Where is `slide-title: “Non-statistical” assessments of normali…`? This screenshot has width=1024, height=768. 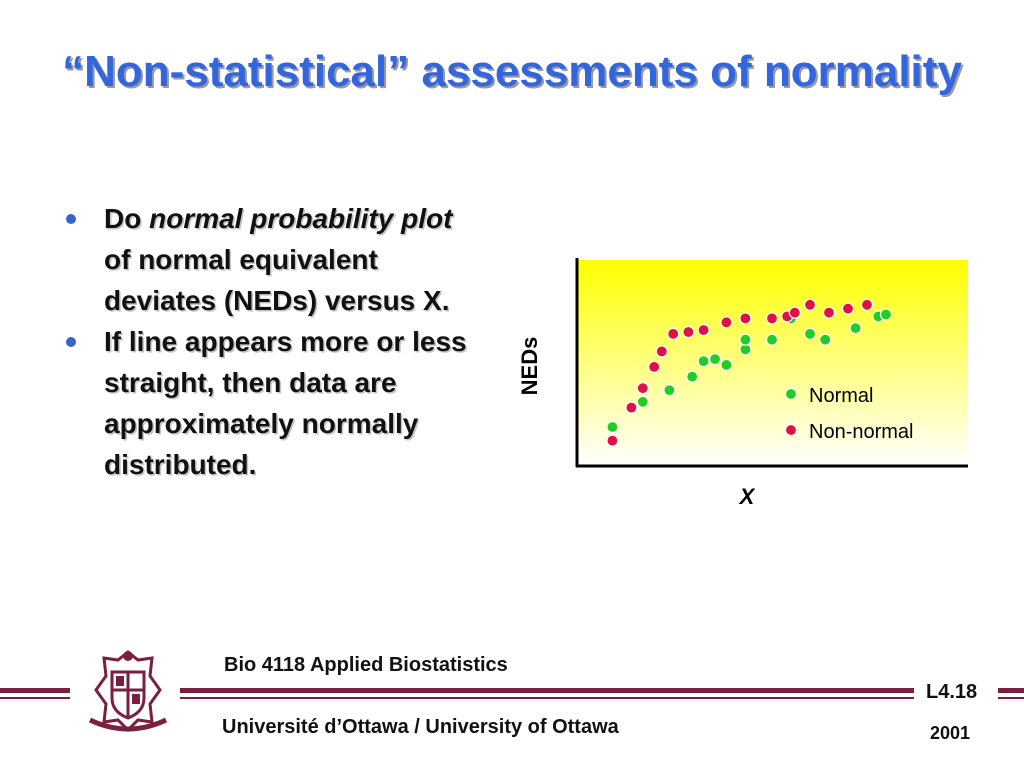 slide-title: “Non-statistical” assessments of normali… is located at coordinates (512, 71).